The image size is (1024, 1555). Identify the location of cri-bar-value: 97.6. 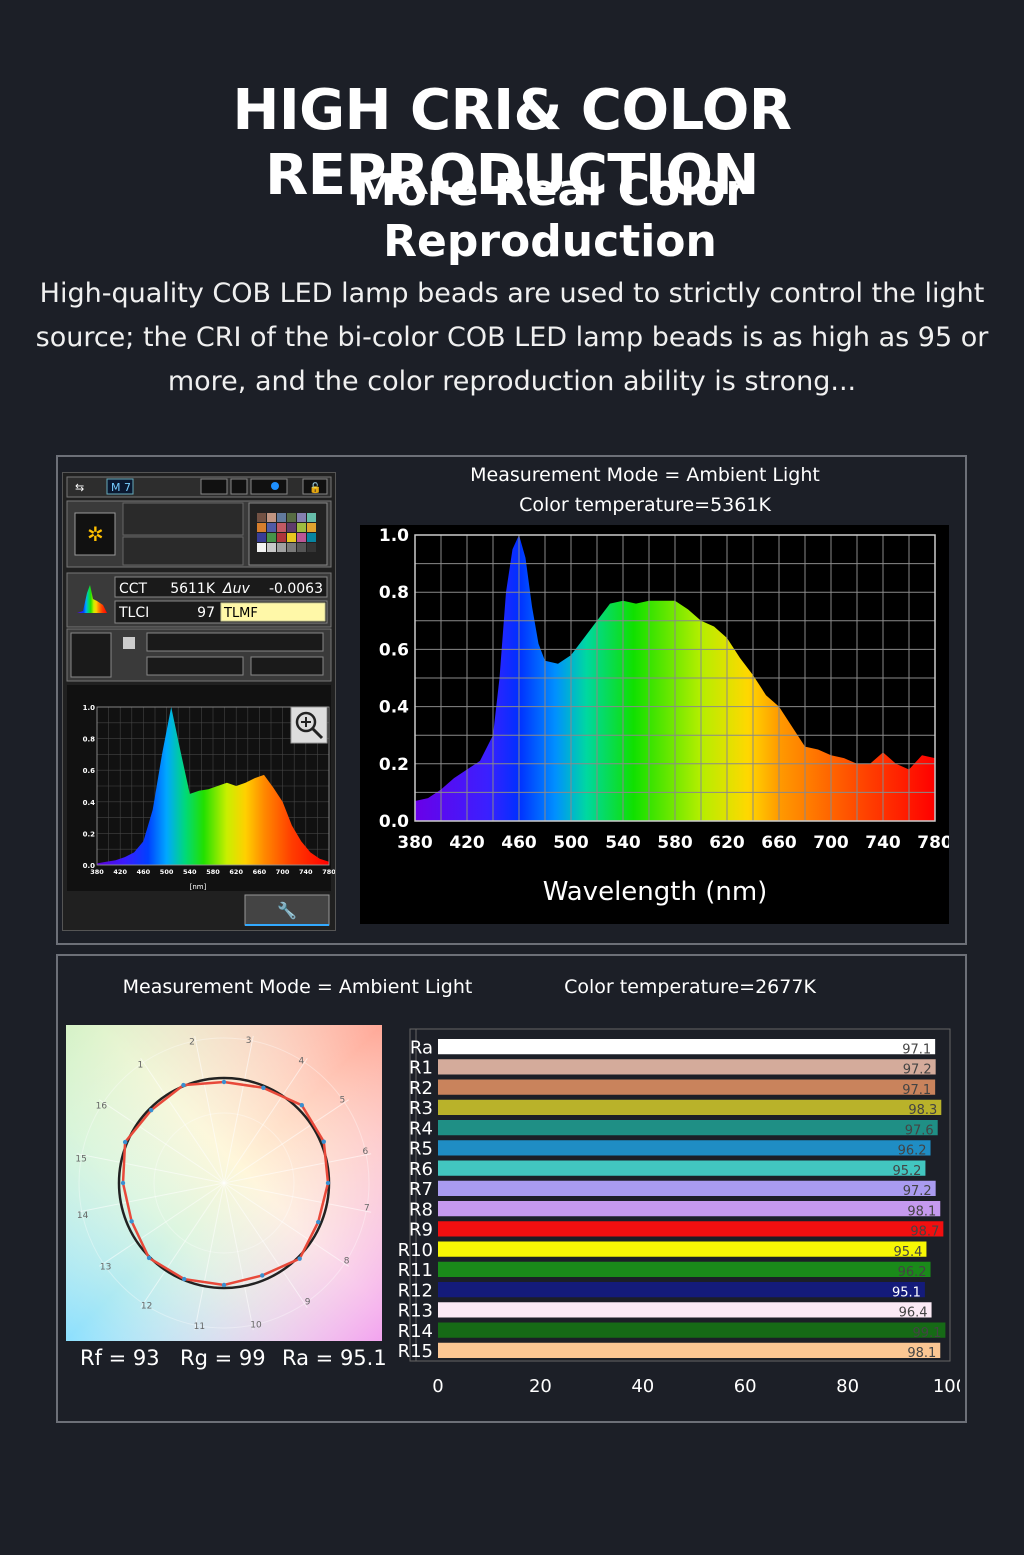
(919, 1130).